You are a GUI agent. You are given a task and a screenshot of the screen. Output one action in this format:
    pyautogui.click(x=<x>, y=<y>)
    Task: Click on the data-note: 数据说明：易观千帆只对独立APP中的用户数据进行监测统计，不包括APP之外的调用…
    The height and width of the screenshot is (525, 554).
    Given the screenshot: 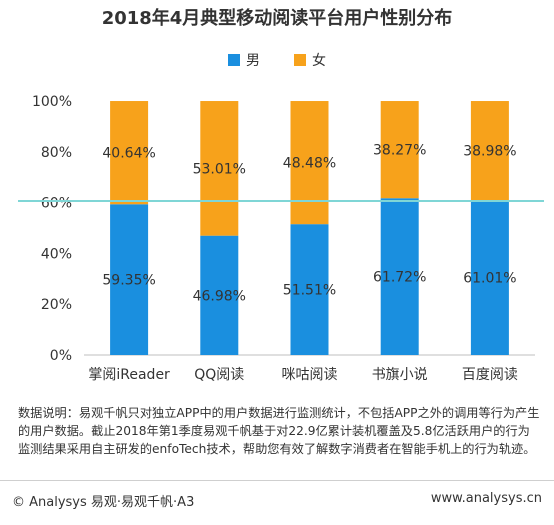 What is the action you would take?
    pyautogui.click(x=279, y=431)
    